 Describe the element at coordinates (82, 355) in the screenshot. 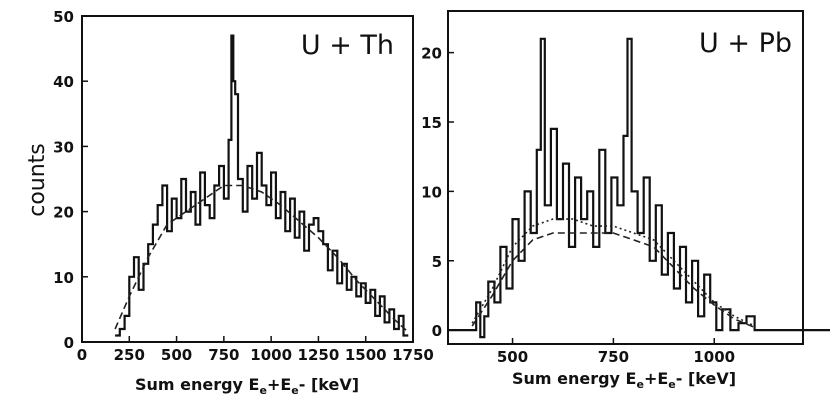

I see `x-tick-label-u-th-0: 0` at that location.